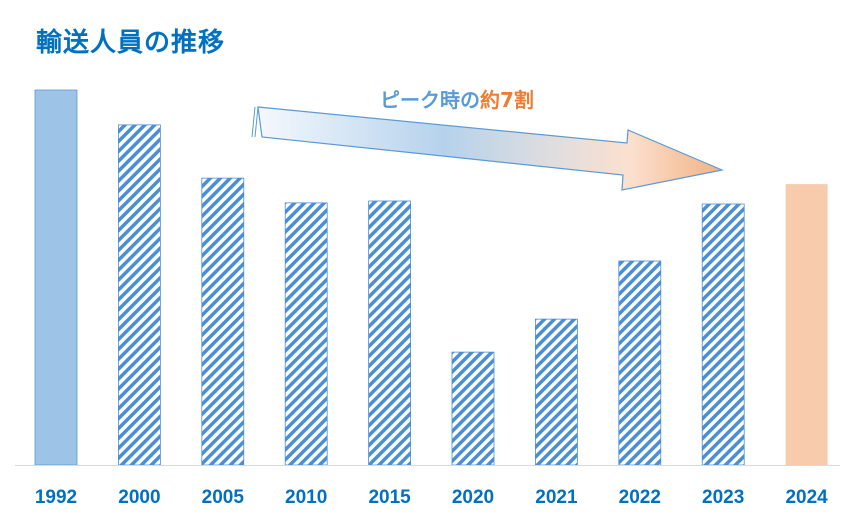 The image size is (844, 529). What do you see at coordinates (556, 497) in the screenshot?
I see `x-tick-label: 2021` at bounding box center [556, 497].